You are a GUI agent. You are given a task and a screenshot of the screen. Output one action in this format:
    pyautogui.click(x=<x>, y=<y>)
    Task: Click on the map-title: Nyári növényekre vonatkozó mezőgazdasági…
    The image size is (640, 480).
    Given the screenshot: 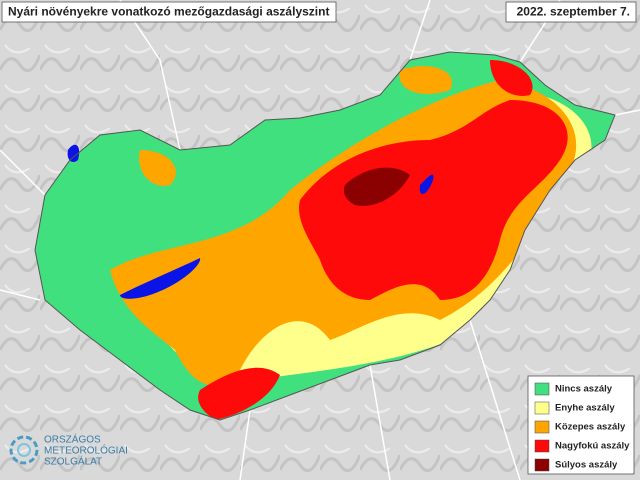 What is the action you would take?
    pyautogui.click(x=168, y=12)
    